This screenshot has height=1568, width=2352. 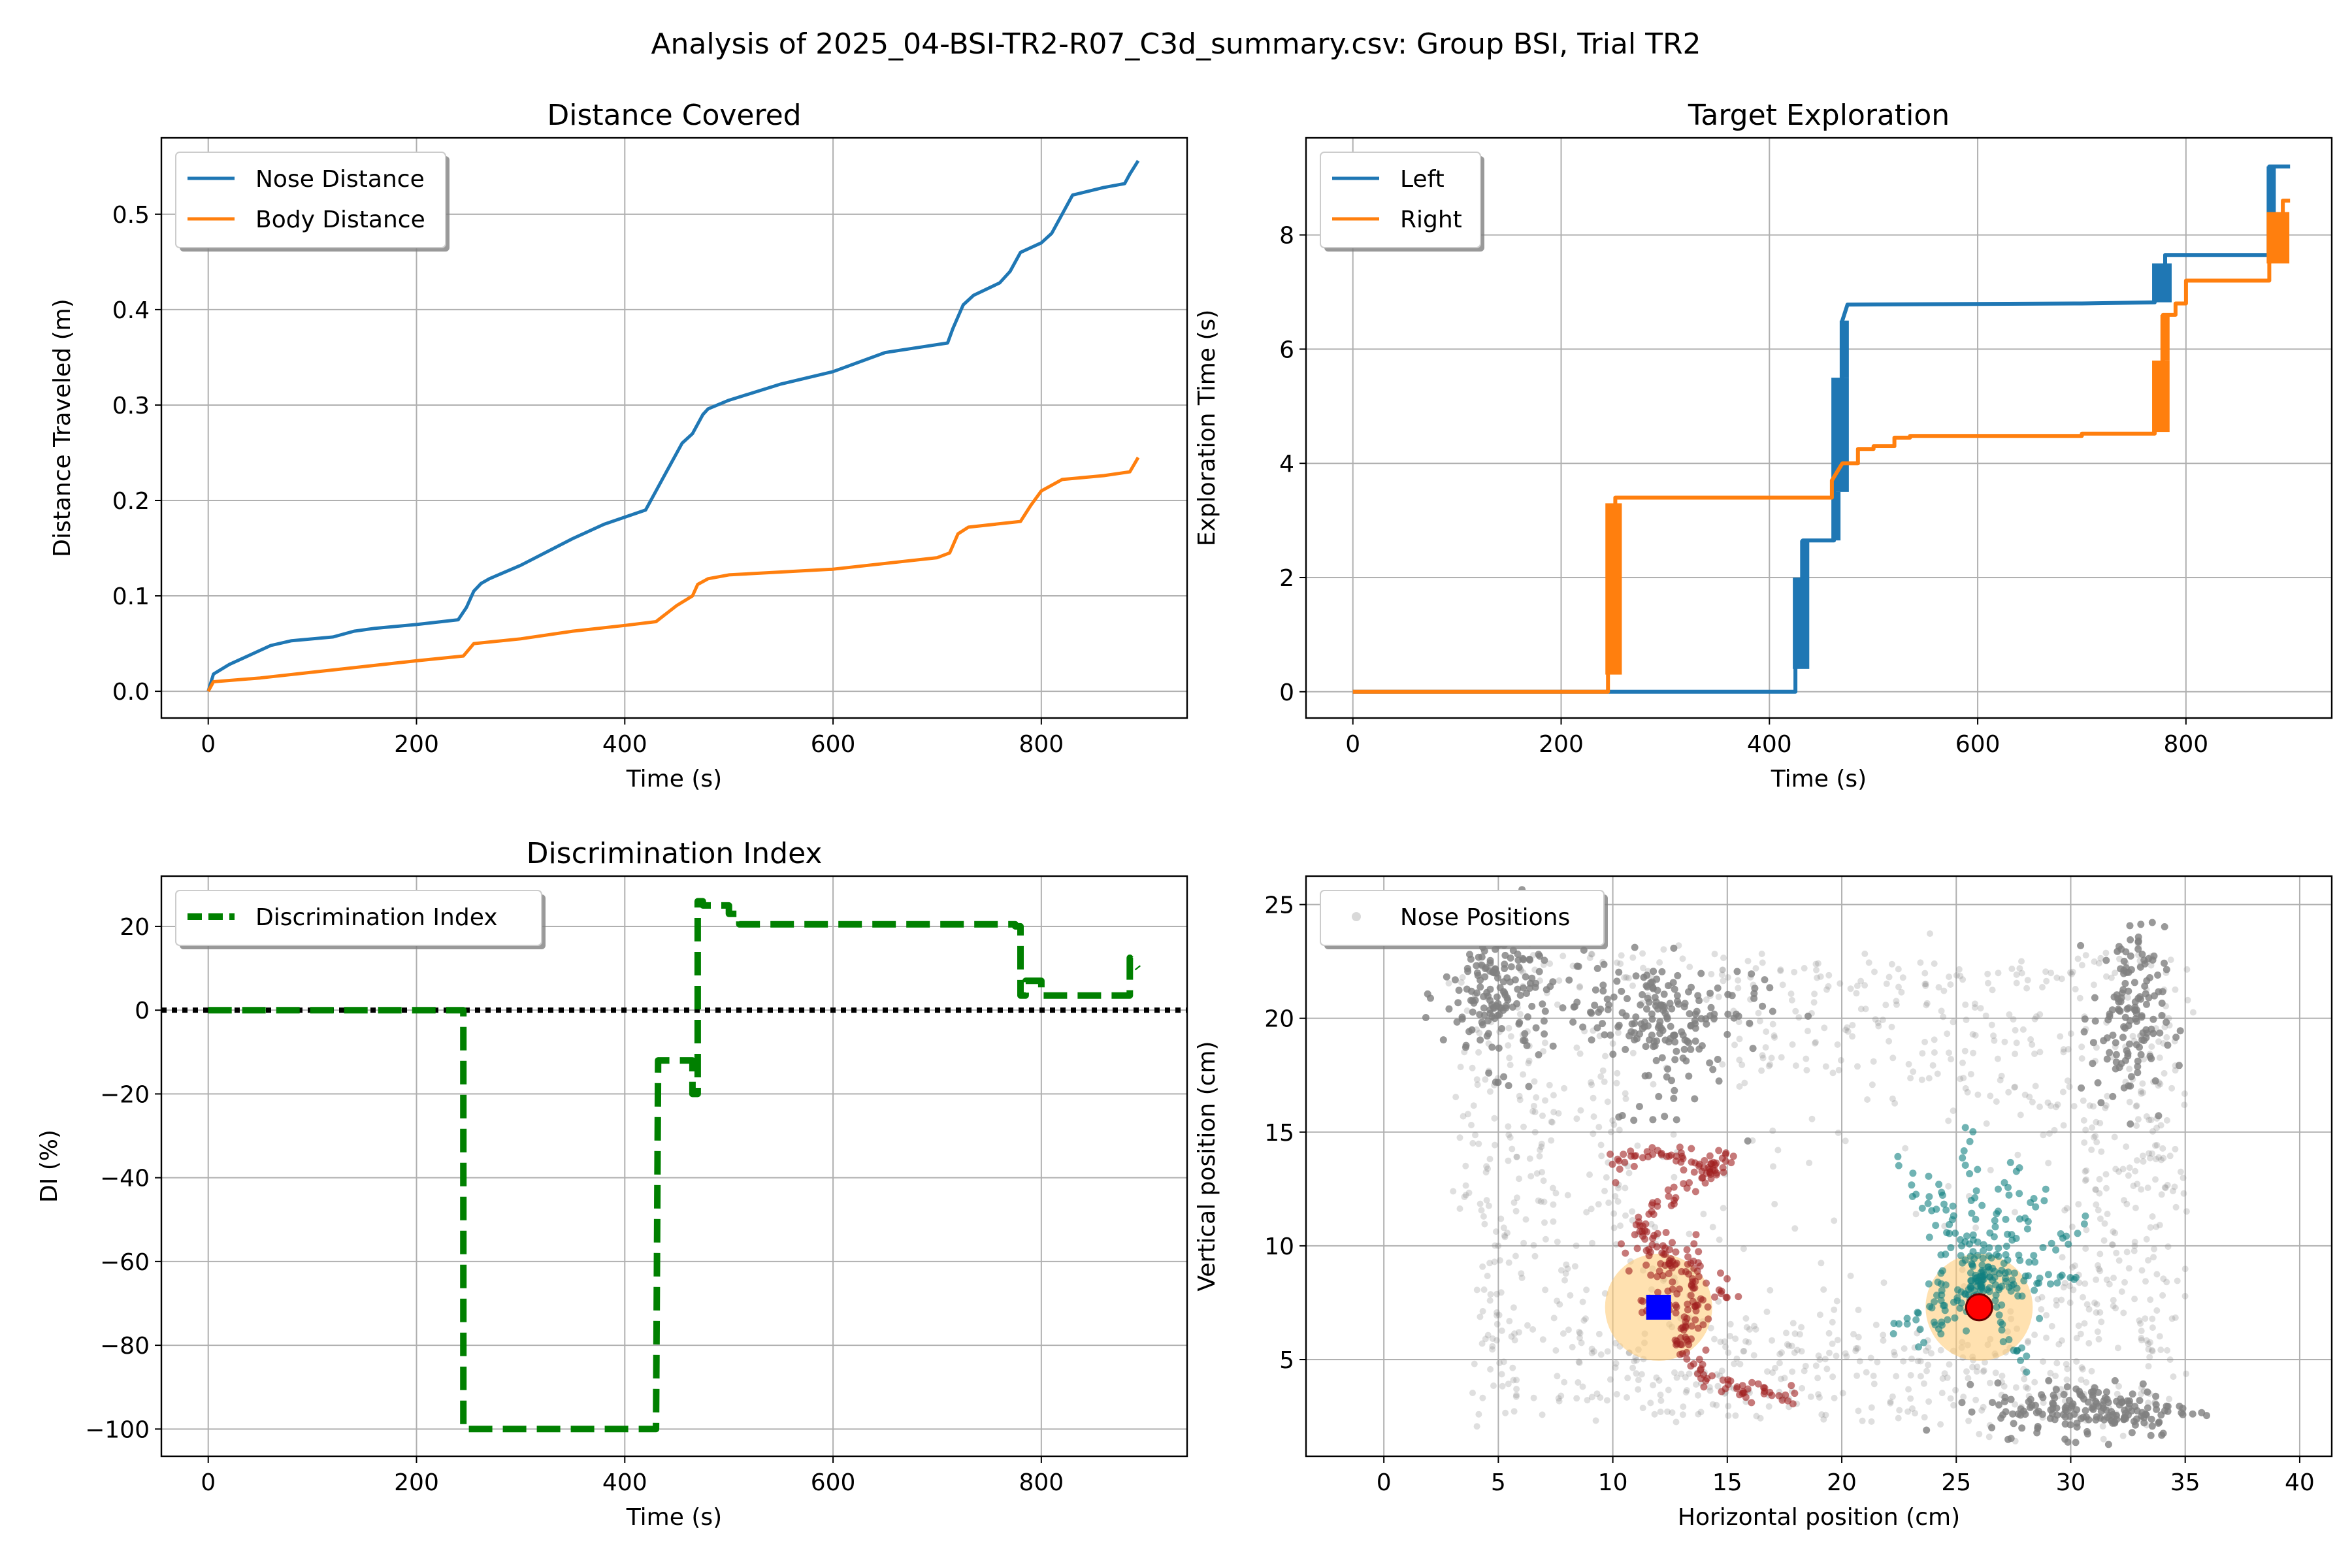 What do you see at coordinates (673, 575) in the screenshot?
I see `series-line-body-distance` at bounding box center [673, 575].